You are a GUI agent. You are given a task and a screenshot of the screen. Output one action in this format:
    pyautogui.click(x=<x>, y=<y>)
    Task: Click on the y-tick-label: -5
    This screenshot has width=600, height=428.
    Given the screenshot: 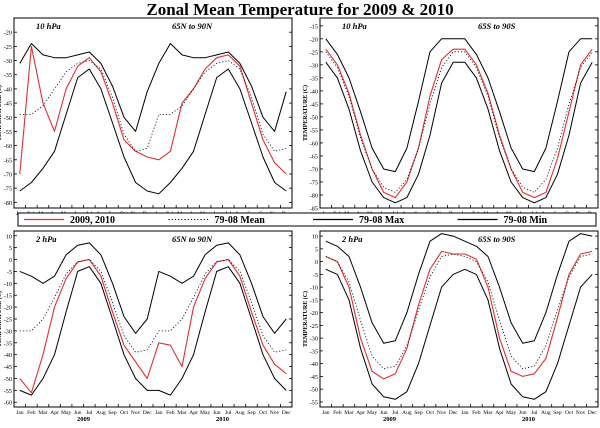 What is the action you would take?
    pyautogui.click(x=9, y=272)
    